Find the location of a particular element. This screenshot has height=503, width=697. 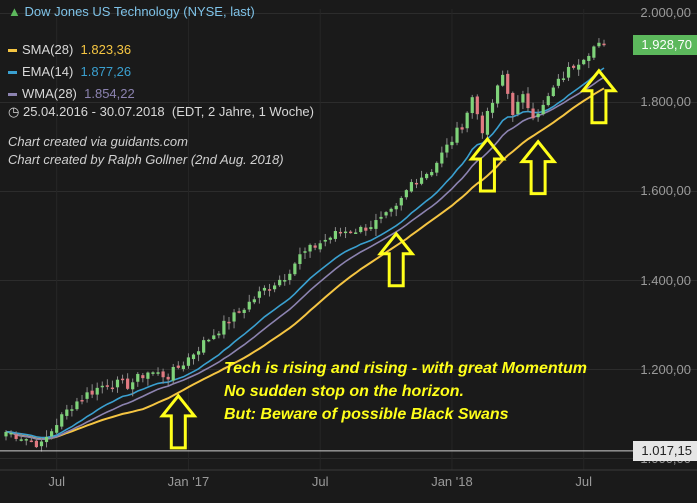

legend-ema: EMA(14) 1.877,26 is located at coordinates (69, 71).